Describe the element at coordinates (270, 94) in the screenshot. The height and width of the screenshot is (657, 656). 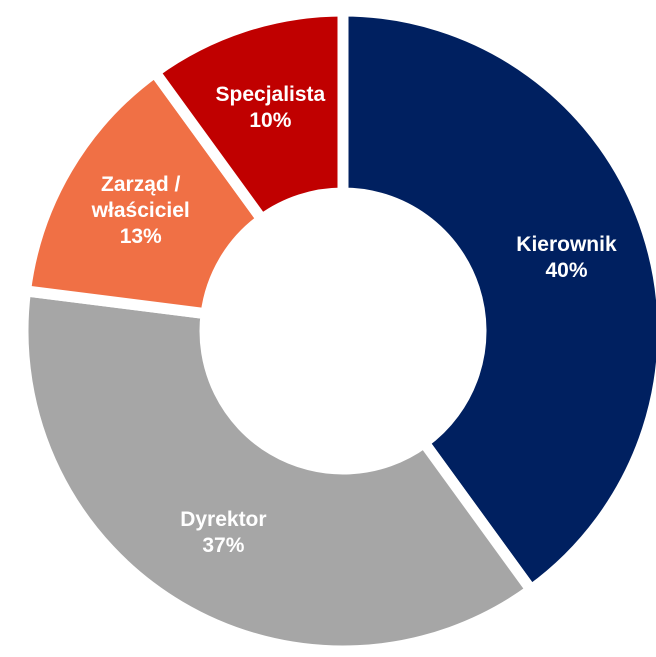
I see `category-label: Specjalista` at that location.